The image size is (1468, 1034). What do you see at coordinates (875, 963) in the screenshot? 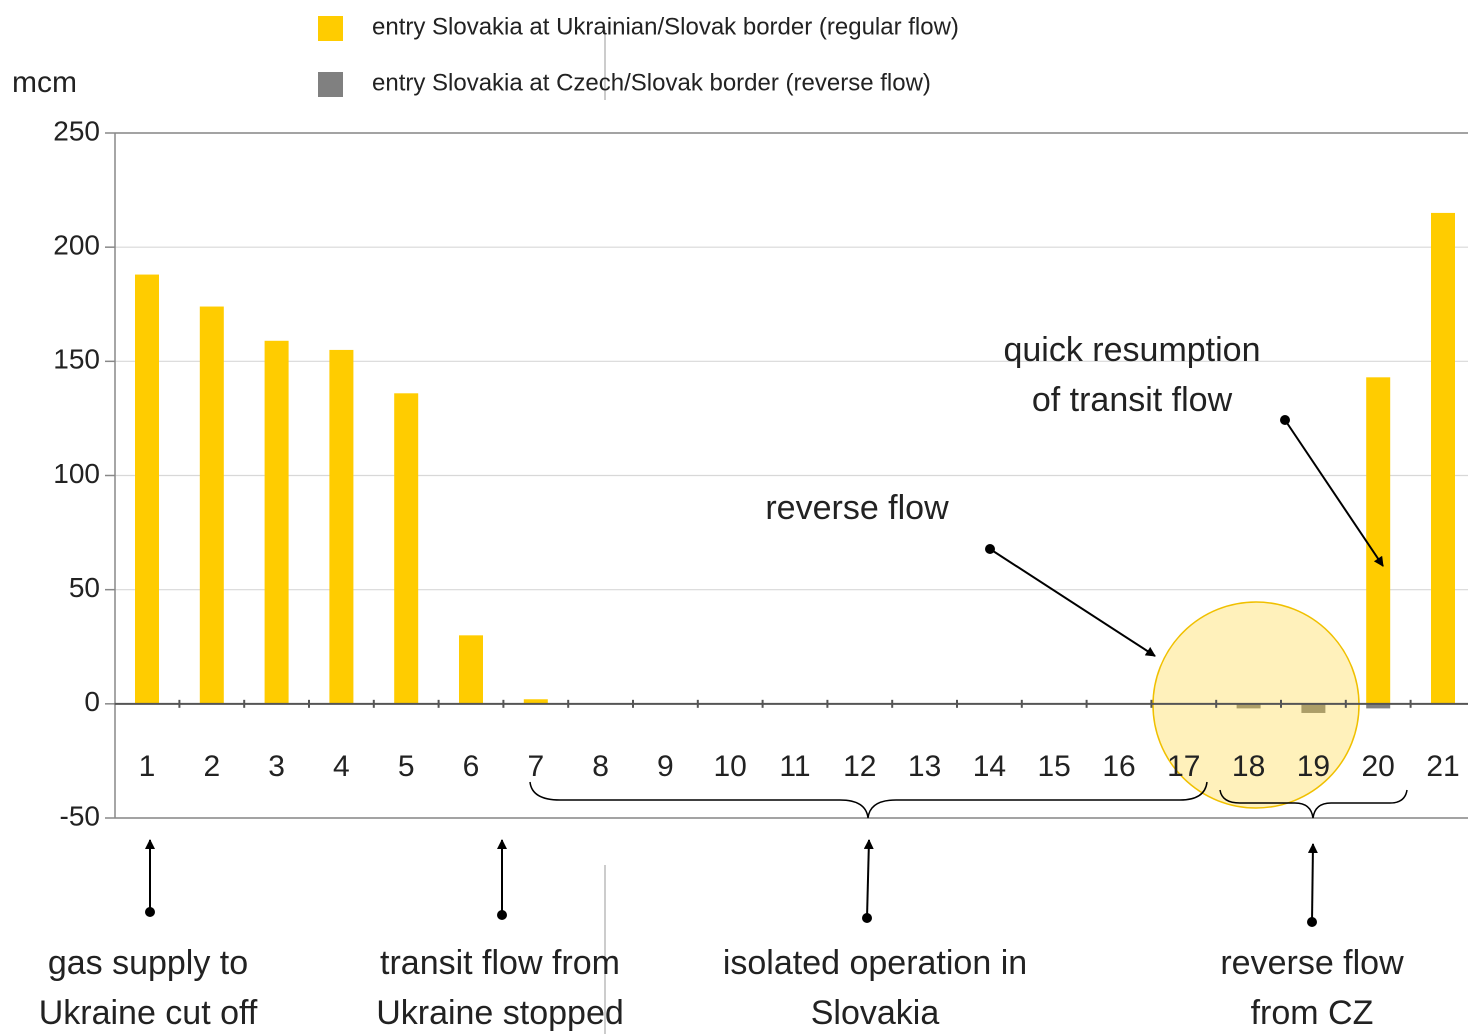
I see `annotation: isolated operation in` at bounding box center [875, 963].